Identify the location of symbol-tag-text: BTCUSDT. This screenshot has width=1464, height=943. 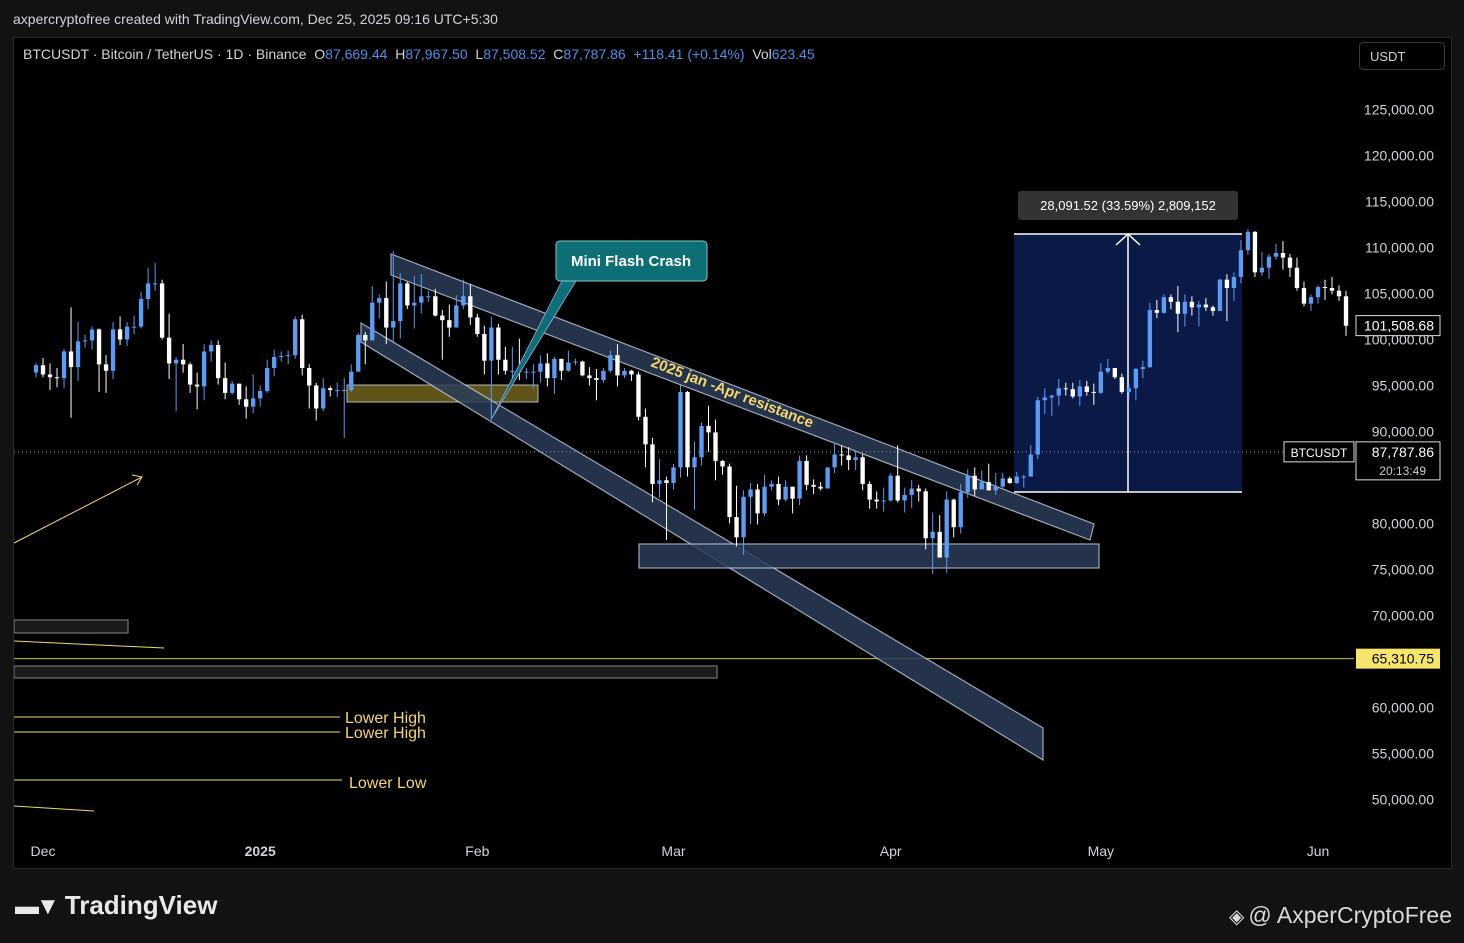
(1319, 453).